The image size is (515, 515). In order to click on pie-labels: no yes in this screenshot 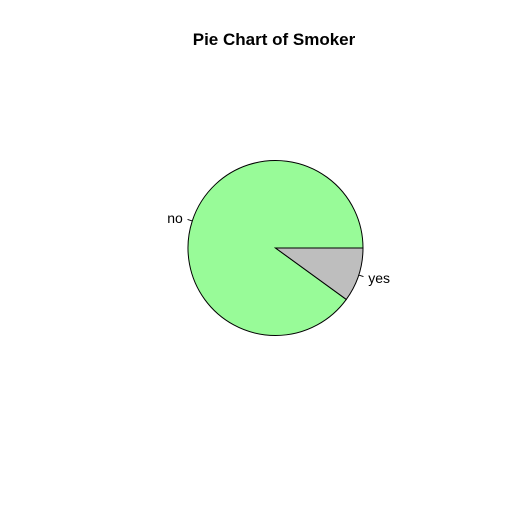, I will do `click(278, 248)`.